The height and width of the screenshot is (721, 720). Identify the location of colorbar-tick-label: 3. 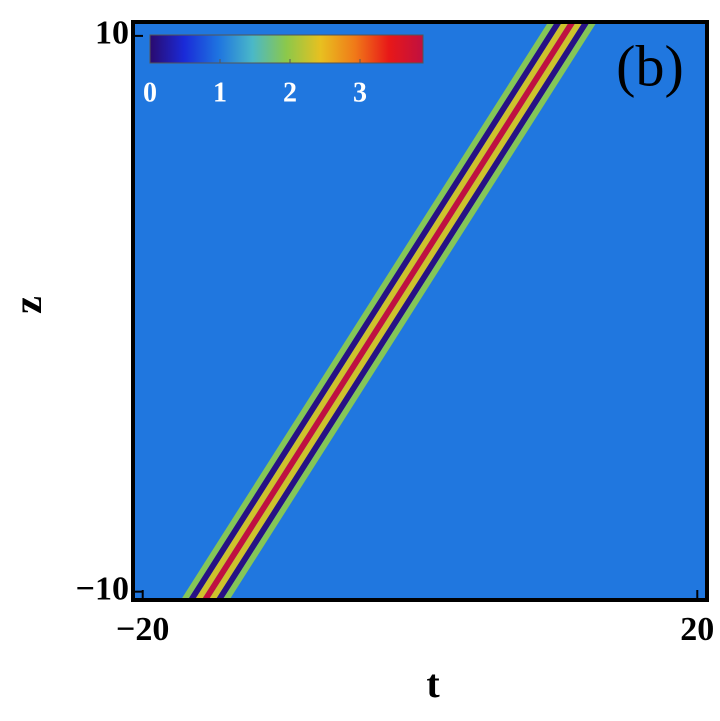
(360, 92).